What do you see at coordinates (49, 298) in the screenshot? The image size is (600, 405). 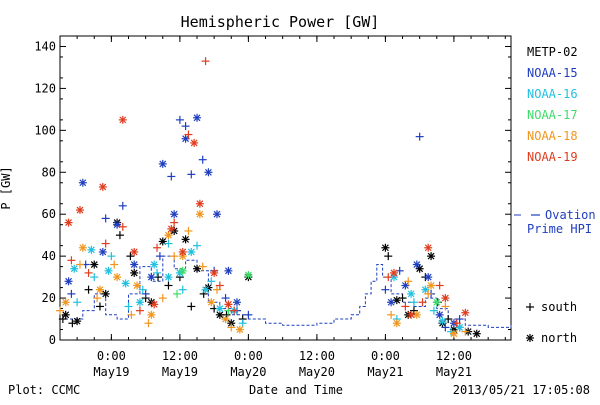 I see `y-tick-label: 20` at bounding box center [49, 298].